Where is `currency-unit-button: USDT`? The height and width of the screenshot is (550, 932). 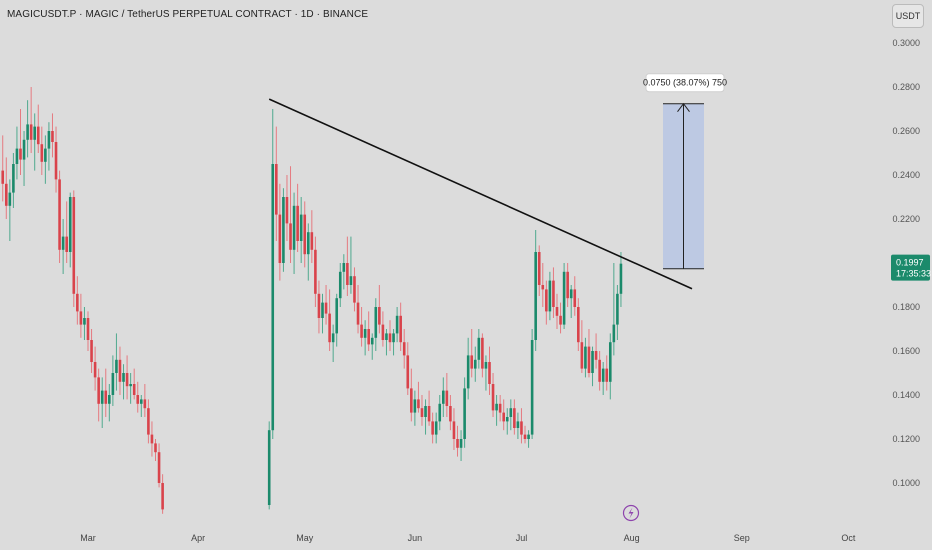
currency-unit-button: USDT is located at coordinates (908, 16).